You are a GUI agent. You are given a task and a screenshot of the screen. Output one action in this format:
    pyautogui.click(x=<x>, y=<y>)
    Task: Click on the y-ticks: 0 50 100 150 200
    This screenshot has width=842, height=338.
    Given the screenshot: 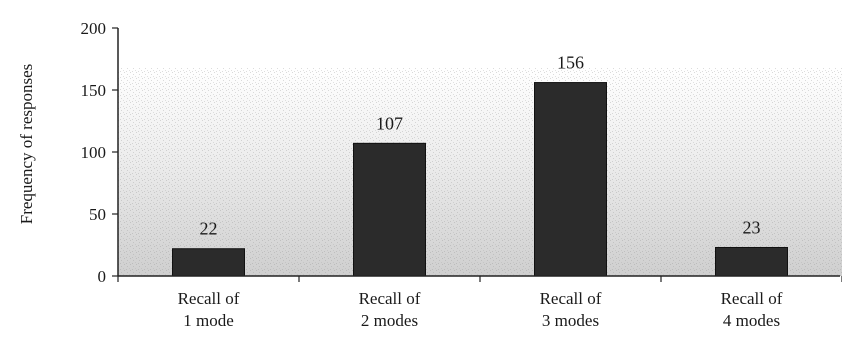 What is the action you would take?
    pyautogui.click(x=99, y=152)
    